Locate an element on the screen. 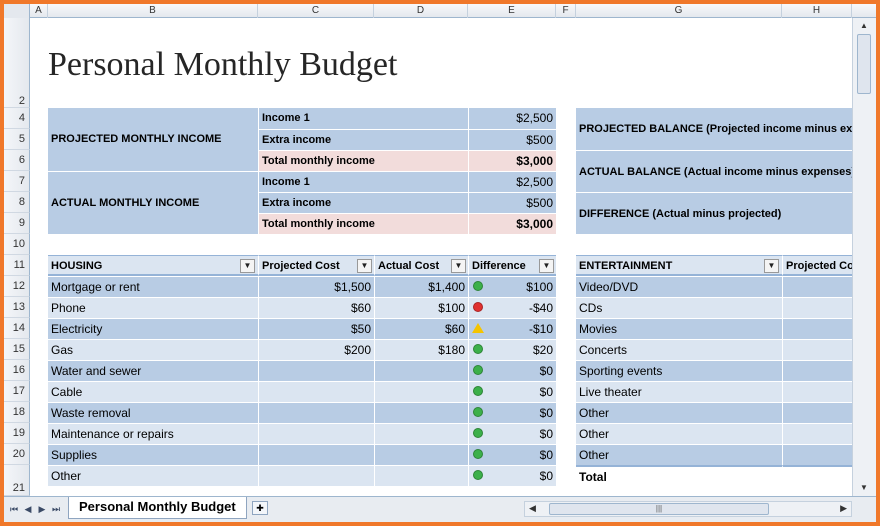 The width and height of the screenshot is (880, 526). horizontal-scroll-thumb: ||| is located at coordinates (659, 509).